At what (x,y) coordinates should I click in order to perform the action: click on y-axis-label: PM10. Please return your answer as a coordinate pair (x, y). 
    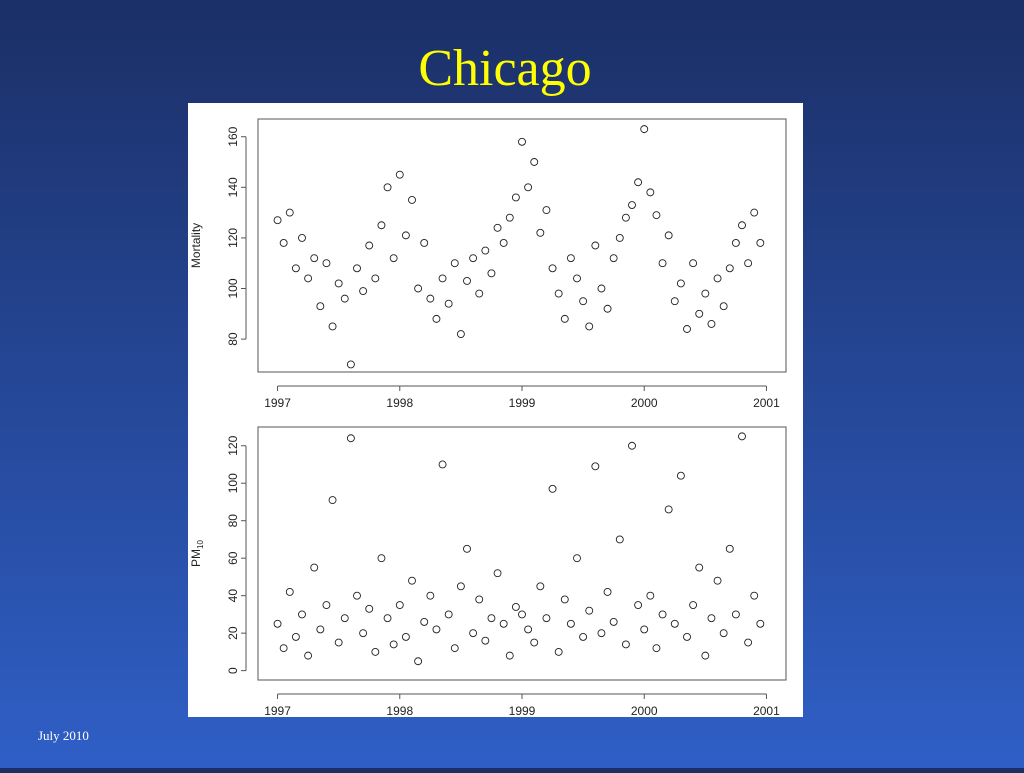
    Looking at the image, I should click on (197, 553).